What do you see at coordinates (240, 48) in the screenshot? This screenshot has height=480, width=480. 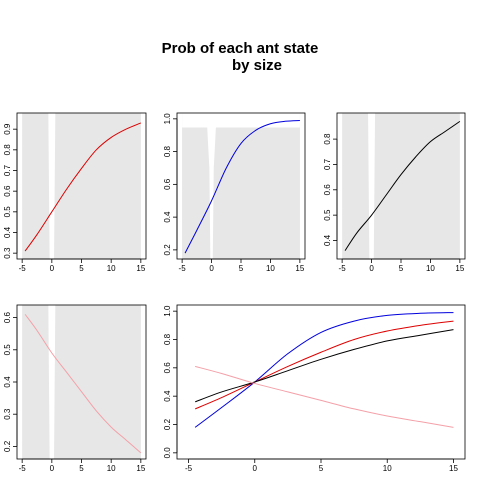 I see `chart-title-line-1: Prob of each ant state` at bounding box center [240, 48].